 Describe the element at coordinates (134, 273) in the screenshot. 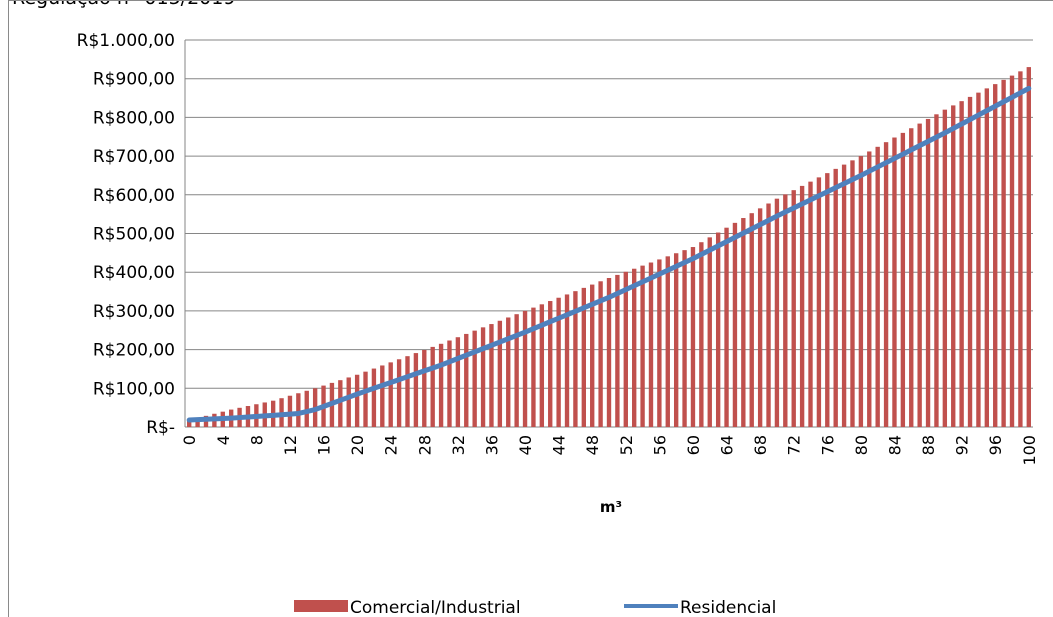

I see `y-tick-label: R$400,00` at that location.